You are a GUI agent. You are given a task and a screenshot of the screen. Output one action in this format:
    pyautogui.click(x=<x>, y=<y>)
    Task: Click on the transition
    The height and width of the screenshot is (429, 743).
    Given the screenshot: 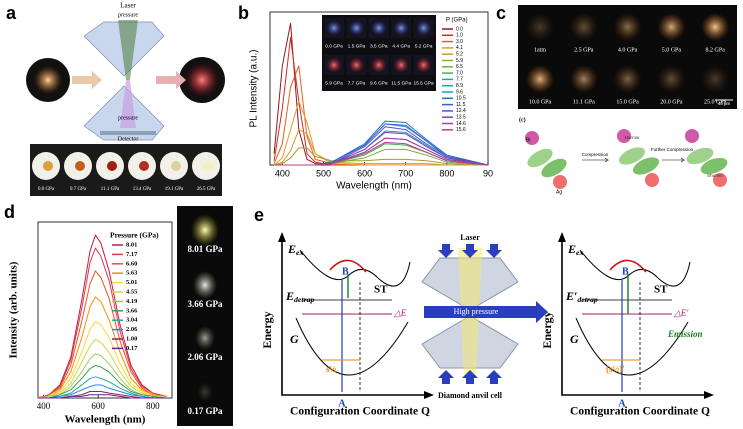 What is the action you would take?
    pyautogui.click(x=628, y=266)
    